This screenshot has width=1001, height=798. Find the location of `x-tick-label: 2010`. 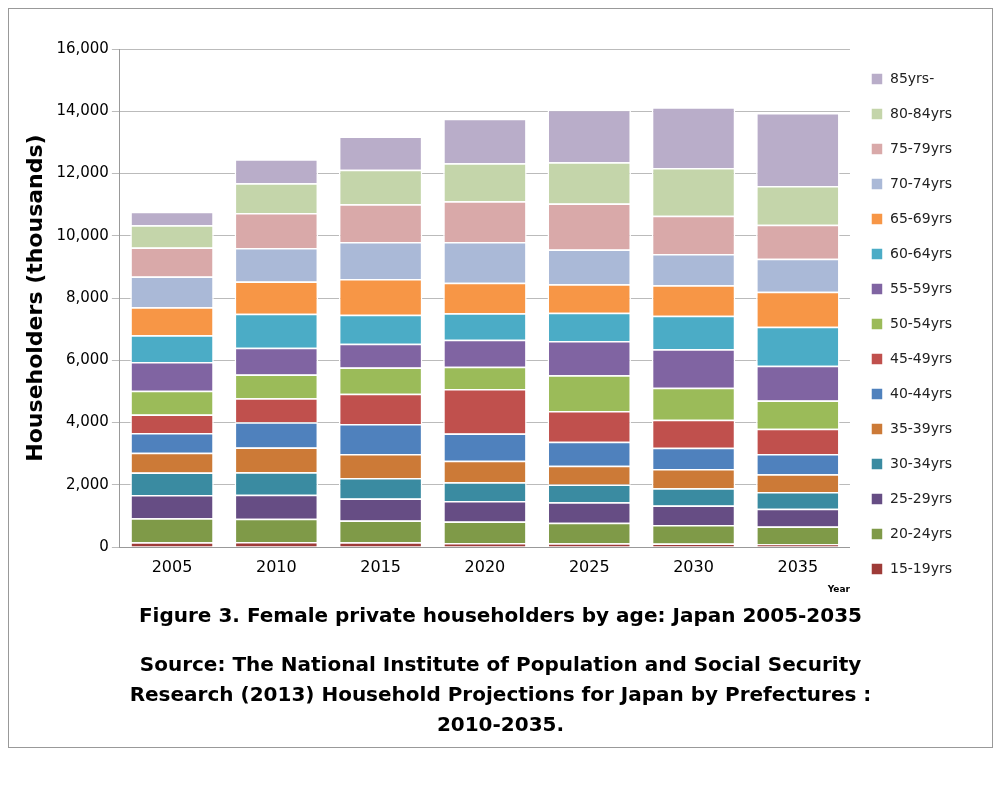

x-tick-label: 2010 is located at coordinates (276, 566).